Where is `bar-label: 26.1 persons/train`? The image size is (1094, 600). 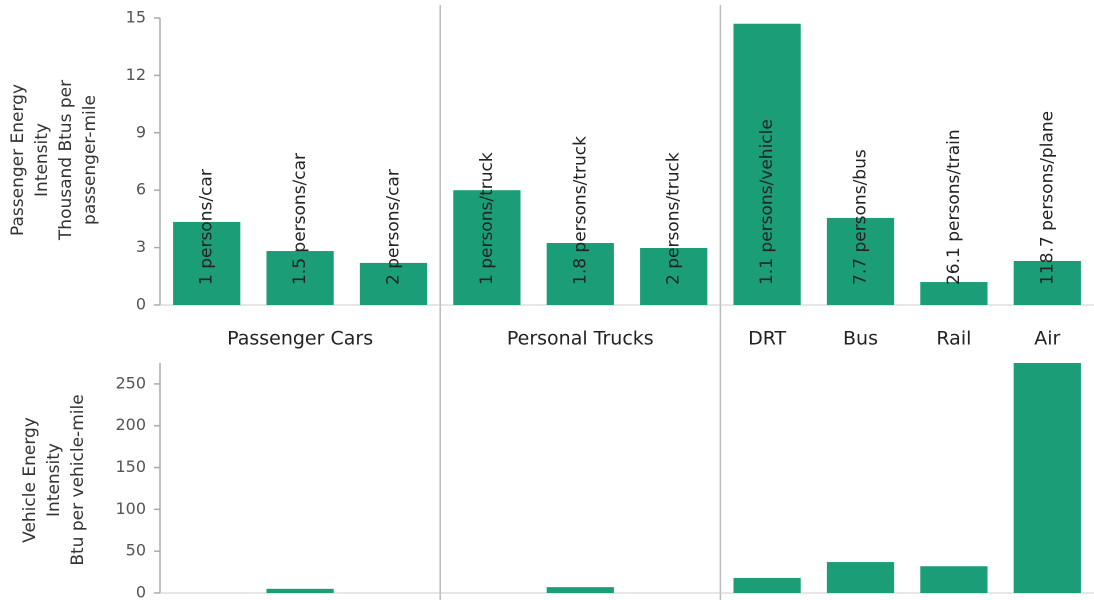 bar-label: 26.1 persons/train is located at coordinates (954, 207).